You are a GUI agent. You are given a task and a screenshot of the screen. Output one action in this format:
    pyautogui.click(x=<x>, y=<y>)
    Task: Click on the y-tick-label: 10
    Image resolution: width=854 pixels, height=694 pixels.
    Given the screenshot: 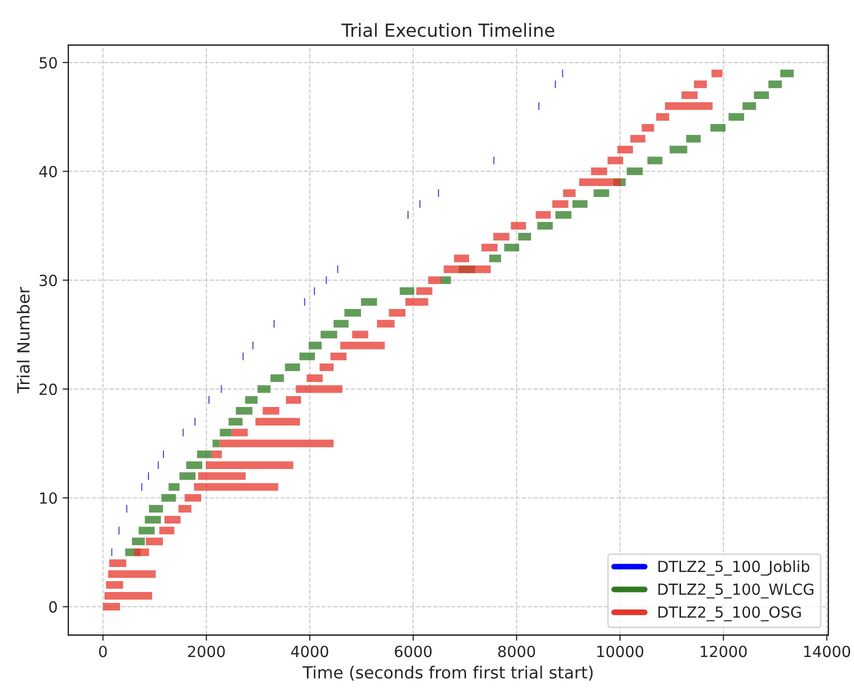 What is the action you would take?
    pyautogui.click(x=48, y=498)
    